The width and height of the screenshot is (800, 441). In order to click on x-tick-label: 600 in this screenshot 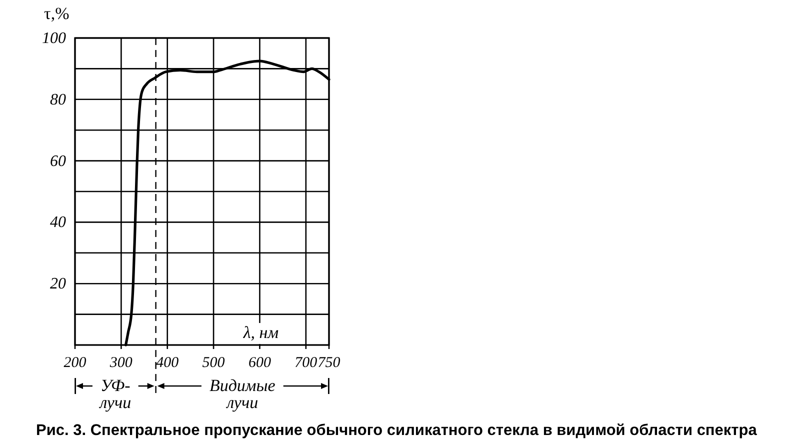, I will do `click(260, 363)`.